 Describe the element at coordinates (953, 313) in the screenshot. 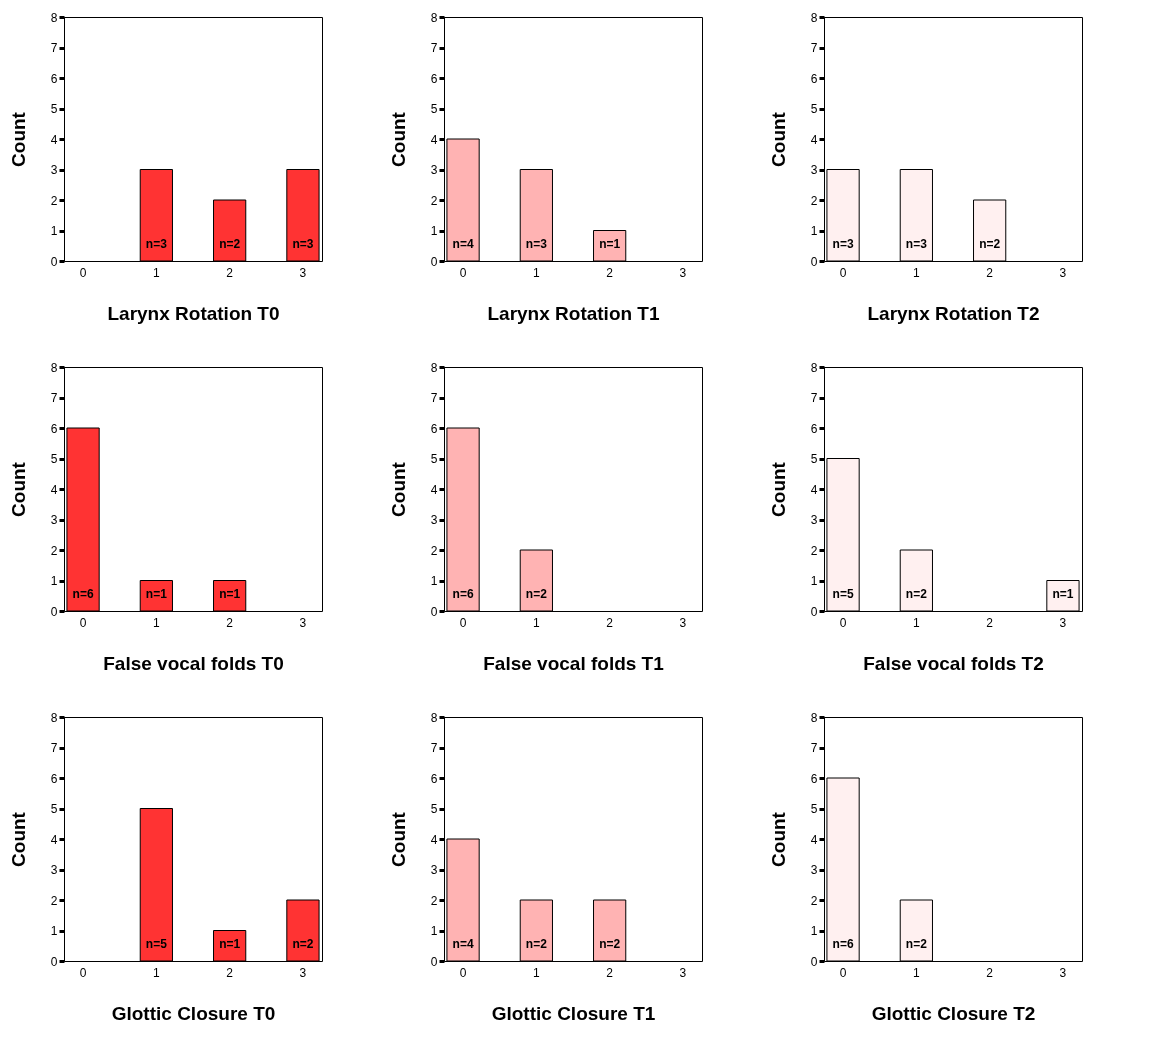

I see `x-axis-title: Larynx Rotation T2` at that location.